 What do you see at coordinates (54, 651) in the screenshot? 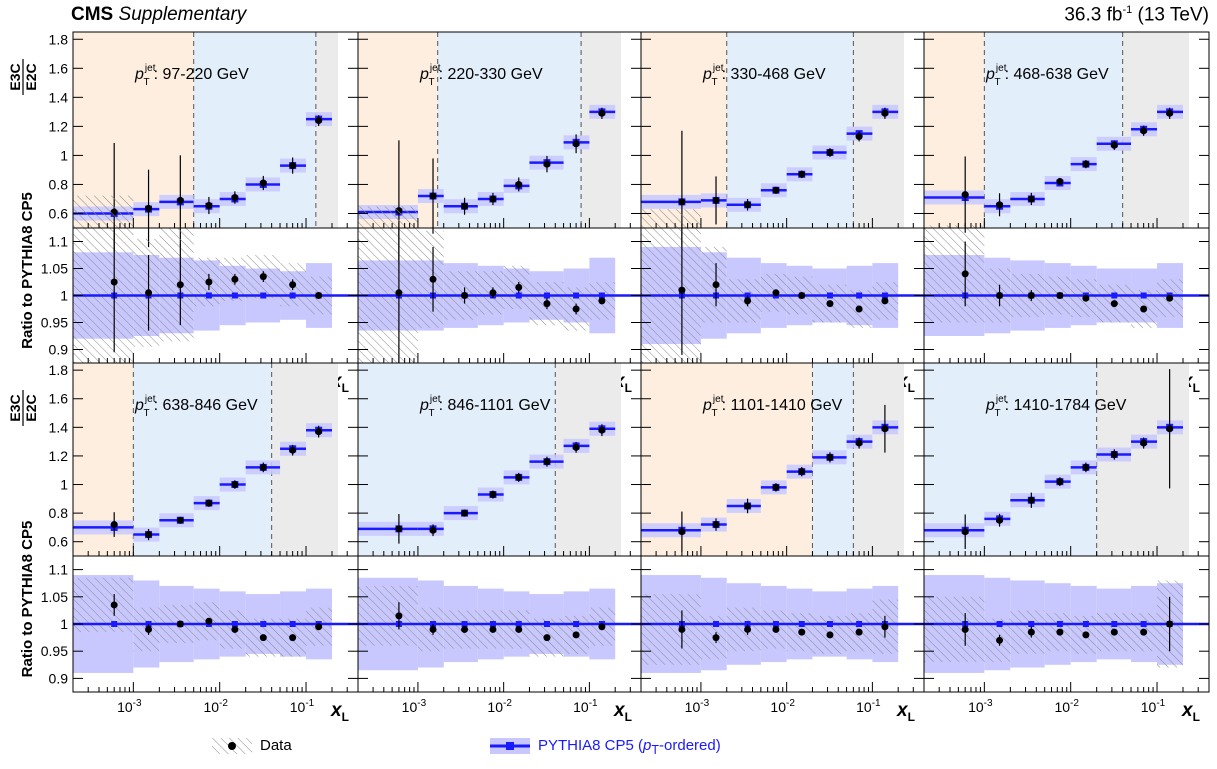
I see `ratio-y-tick-label: 0.95` at bounding box center [54, 651].